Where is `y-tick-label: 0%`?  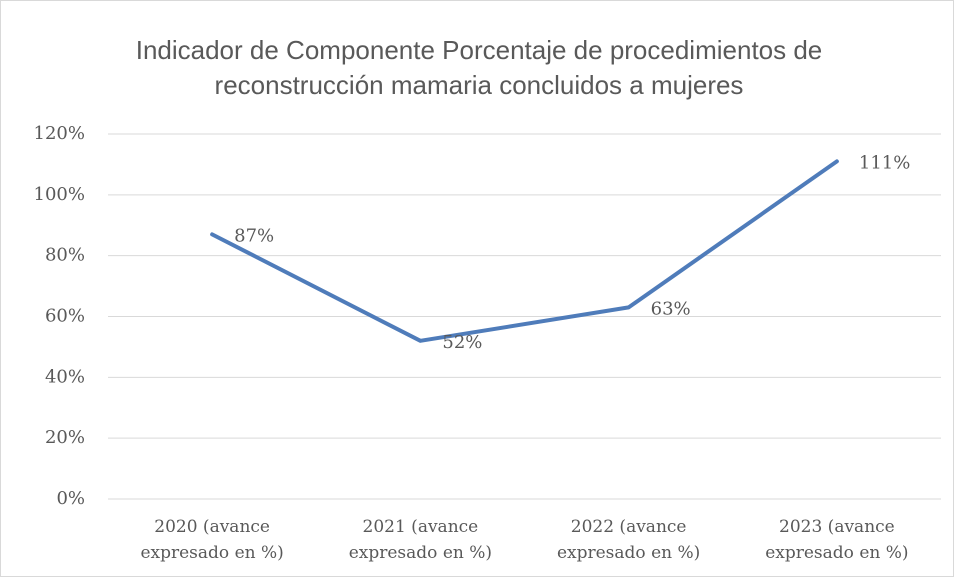
y-tick-label: 0% is located at coordinates (70, 498).